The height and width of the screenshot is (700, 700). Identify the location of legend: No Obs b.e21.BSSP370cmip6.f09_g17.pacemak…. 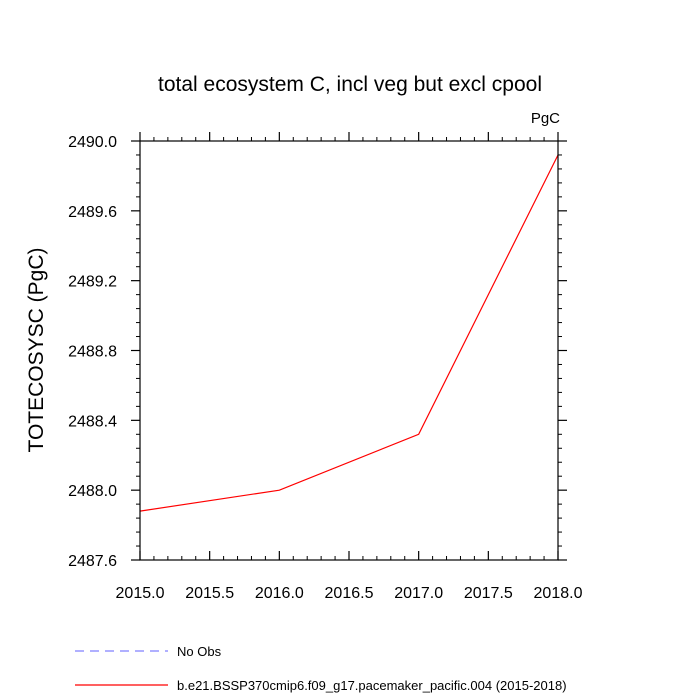
(321, 668).